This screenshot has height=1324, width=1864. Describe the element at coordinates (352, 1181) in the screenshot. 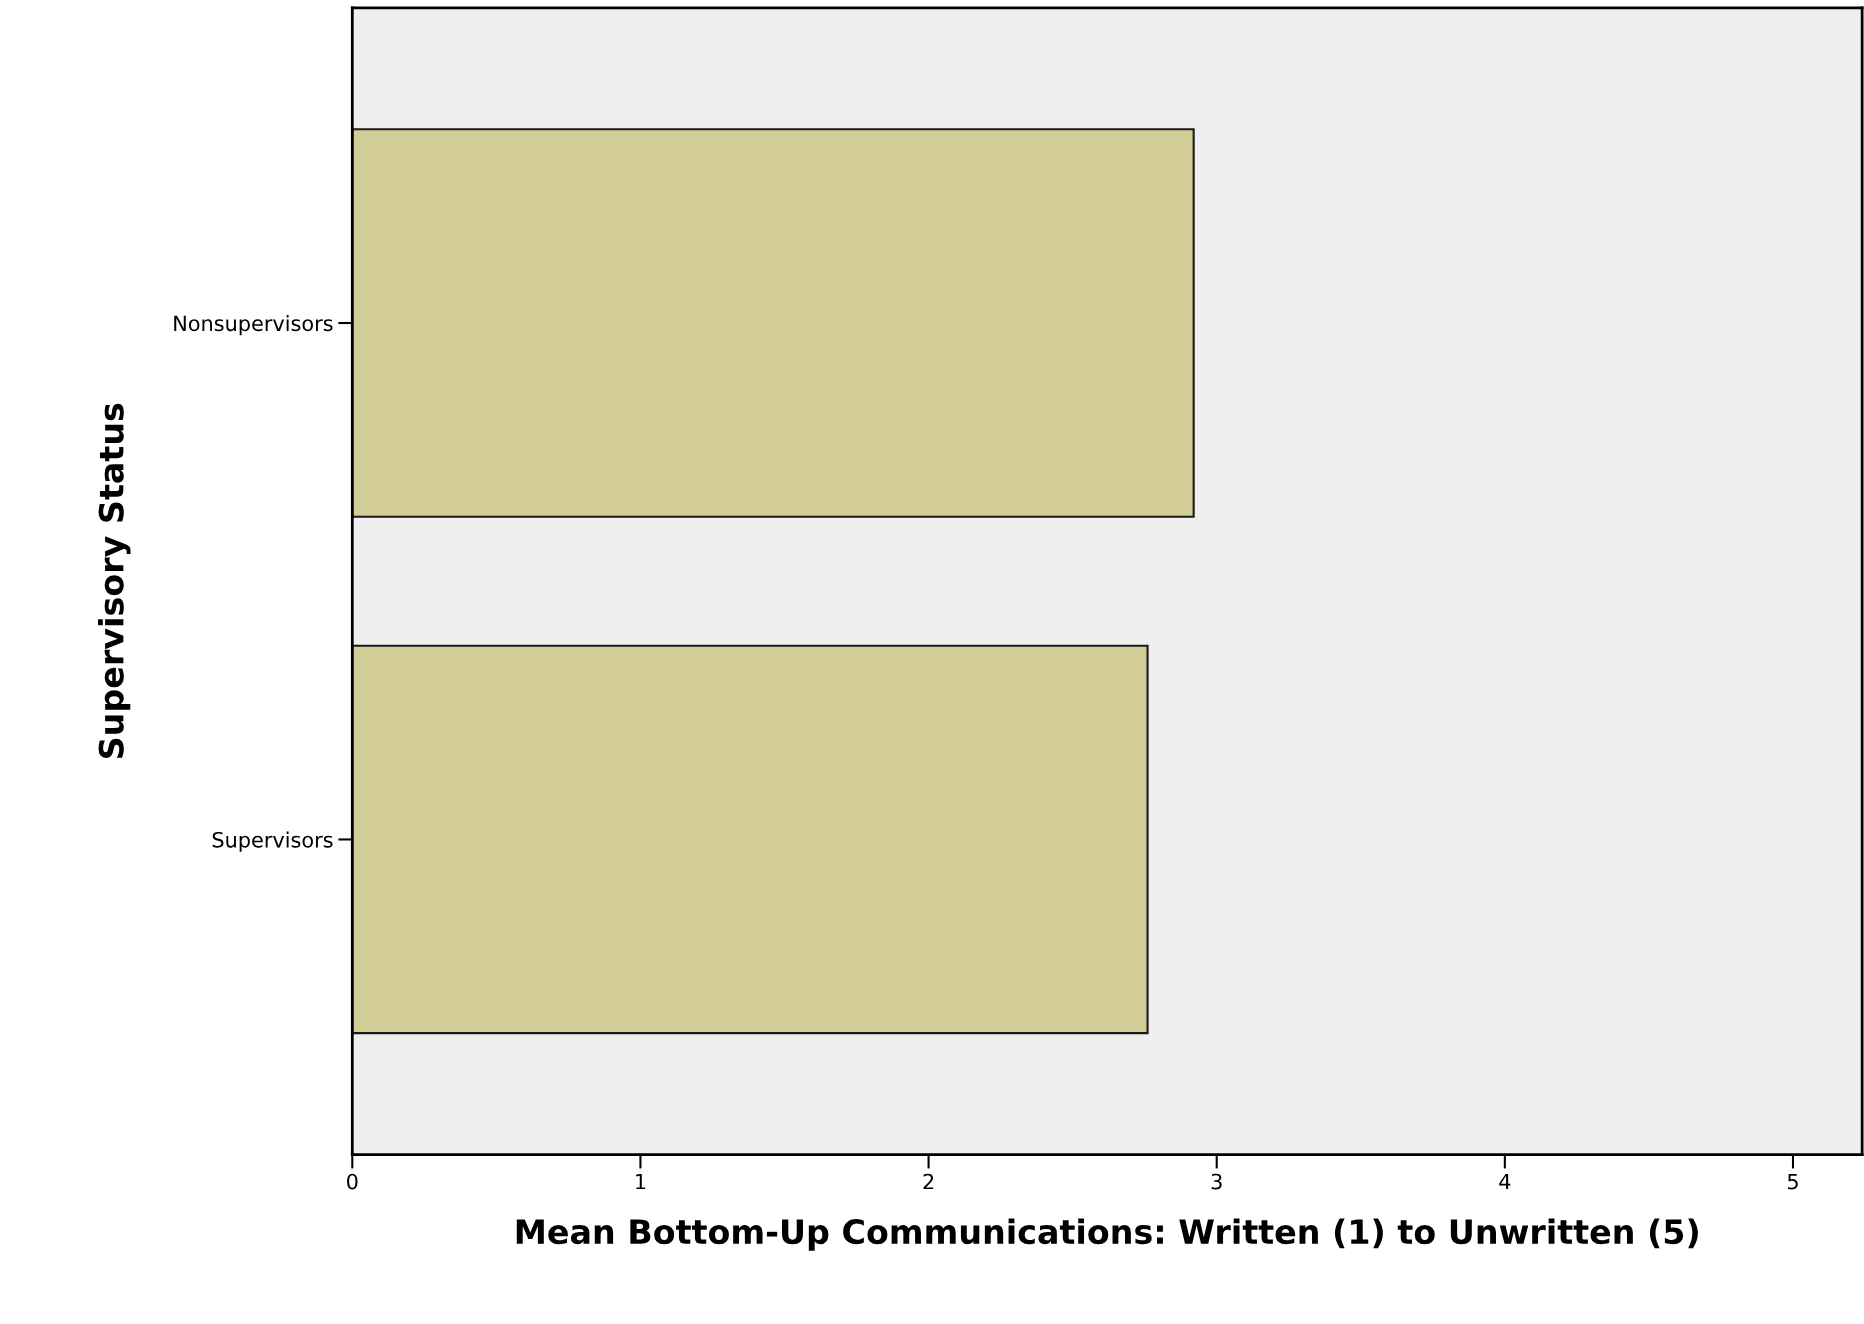

I see `x-tick-label: 0` at that location.